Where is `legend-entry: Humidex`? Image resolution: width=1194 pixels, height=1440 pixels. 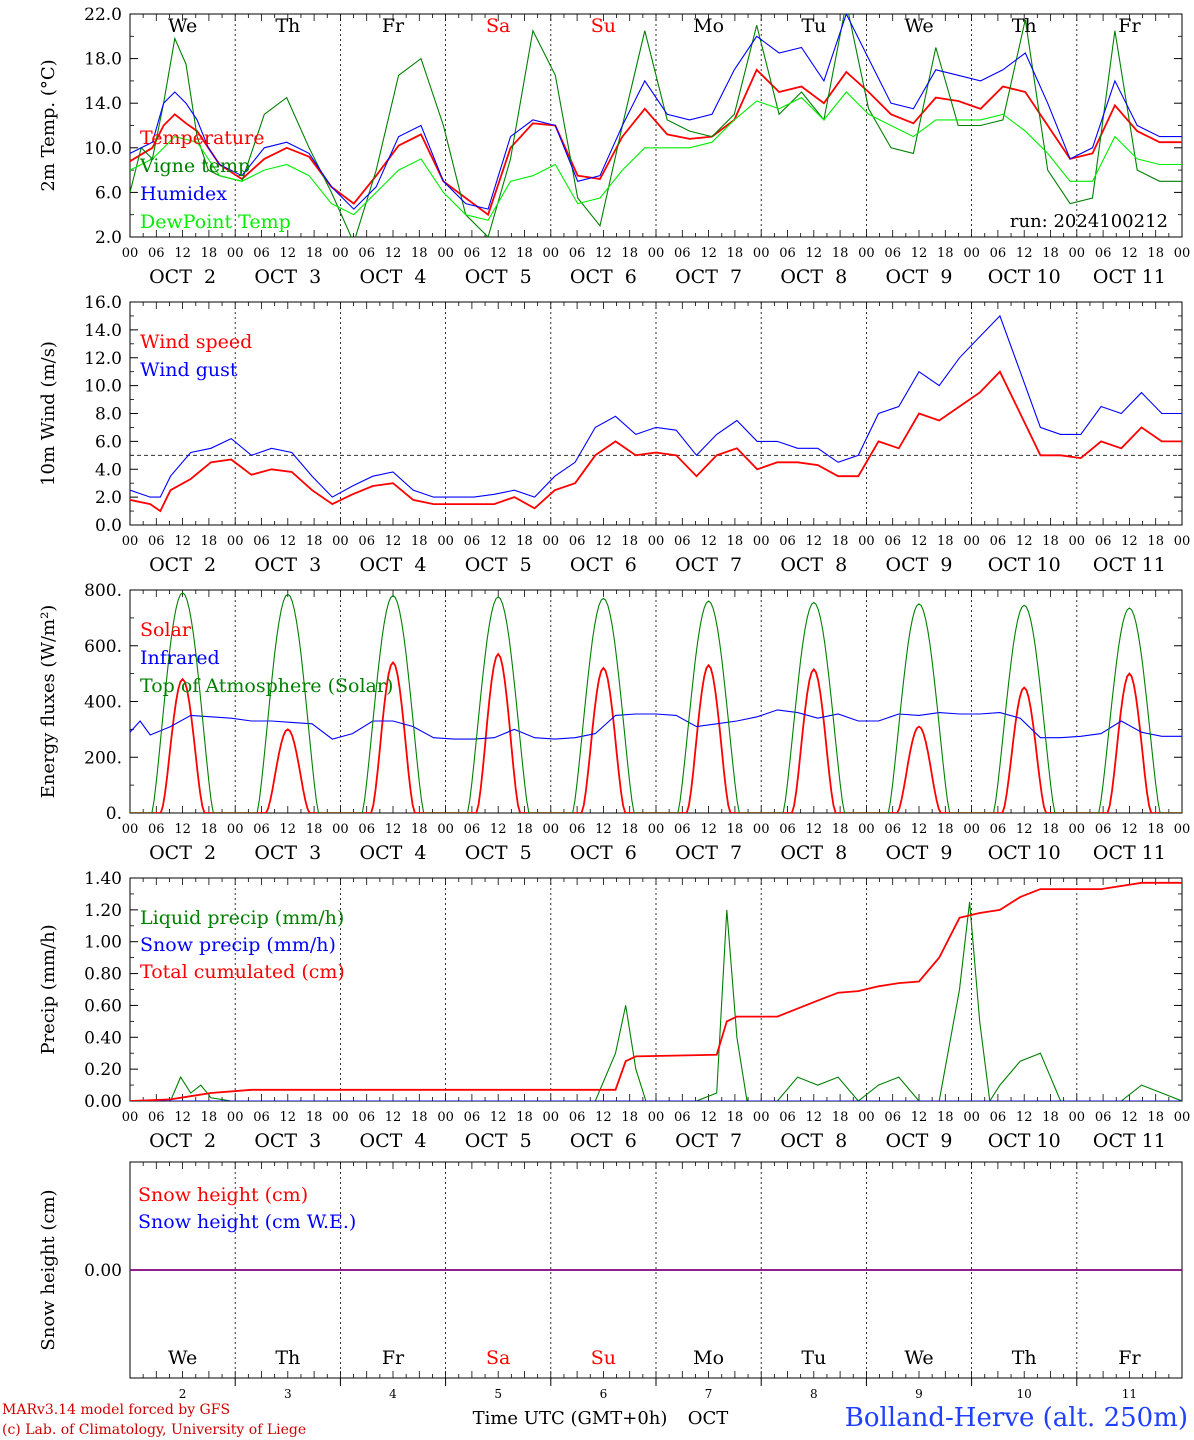 legend-entry: Humidex is located at coordinates (183, 194).